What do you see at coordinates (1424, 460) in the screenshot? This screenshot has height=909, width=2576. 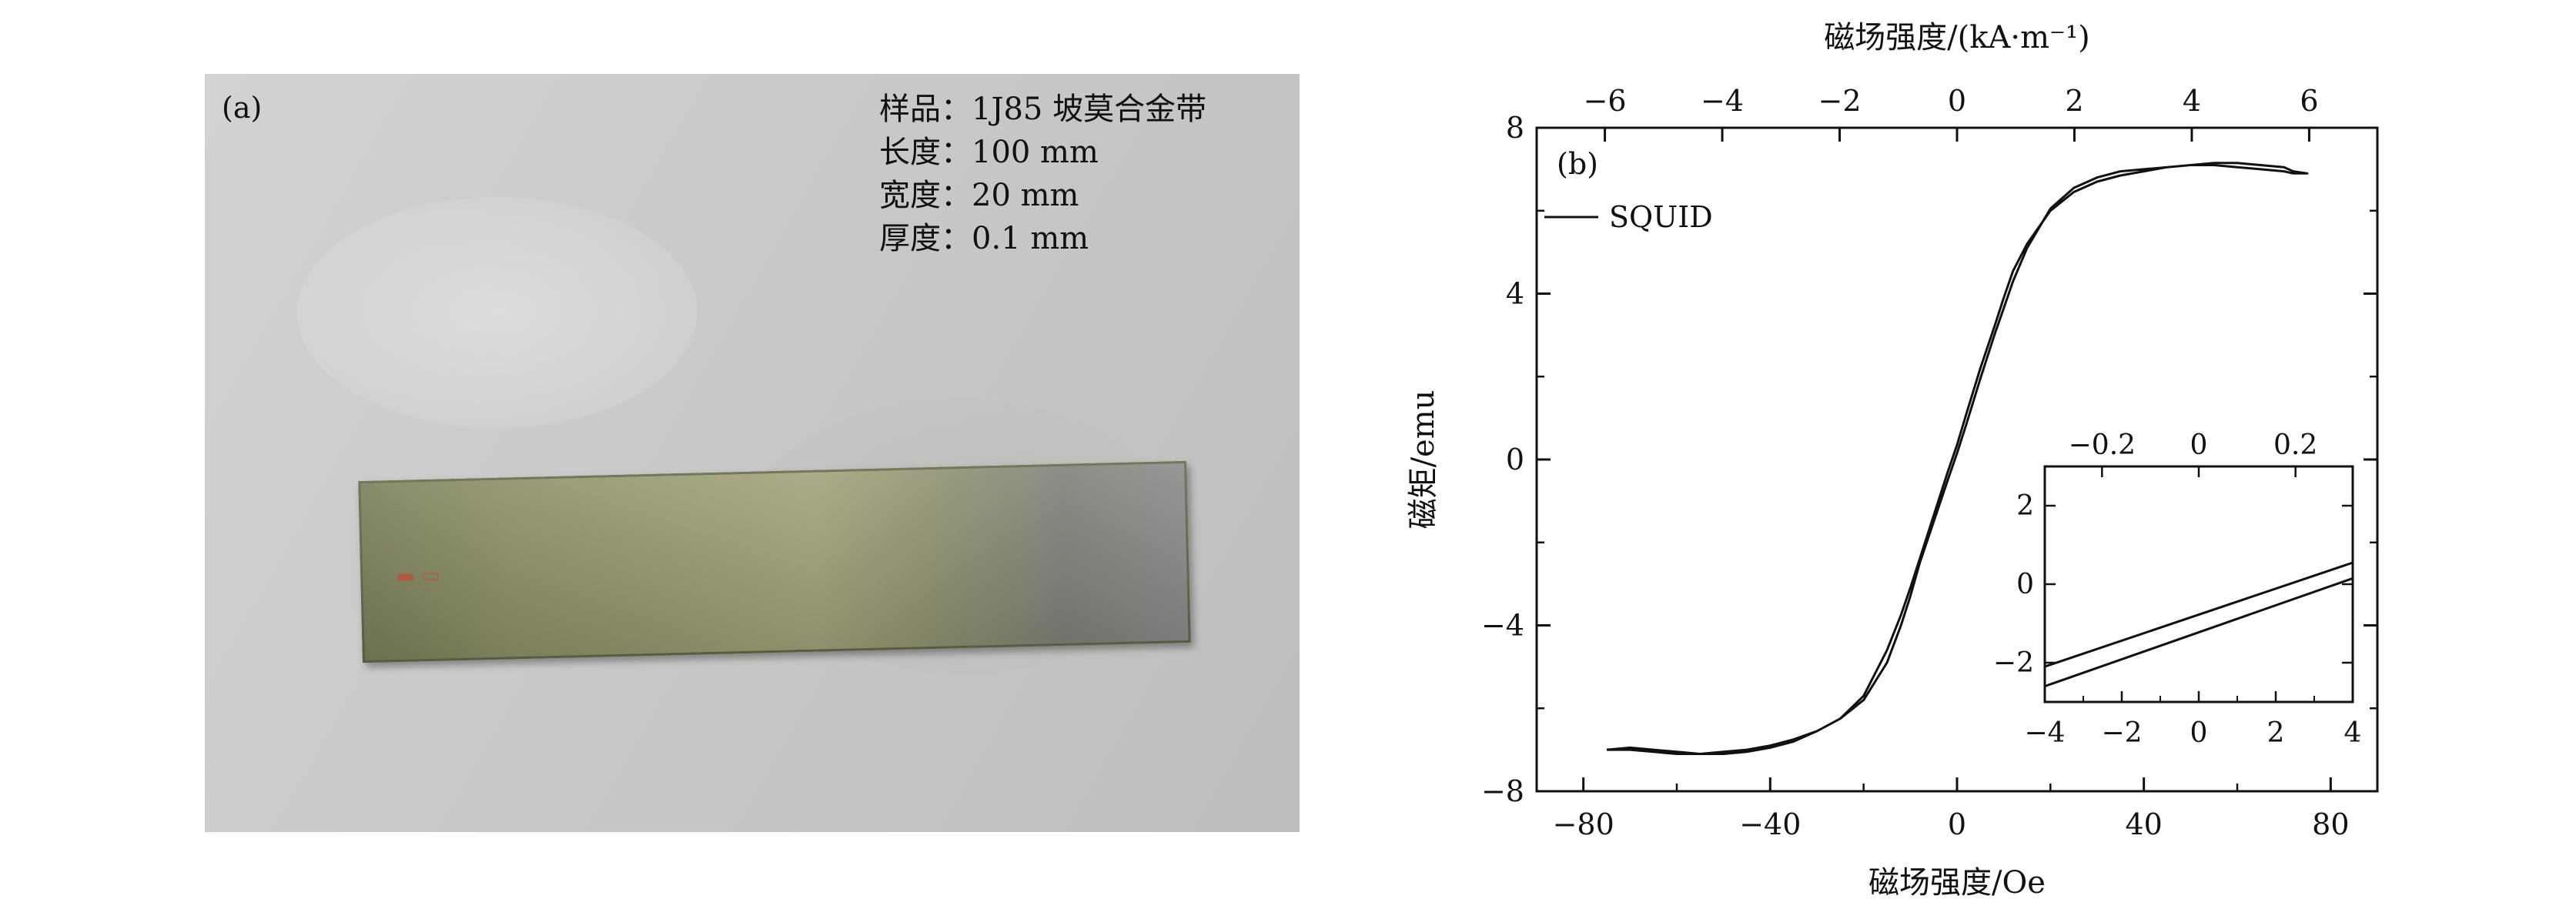 I see `y-axis-title: 磁矩/emu` at bounding box center [1424, 460].